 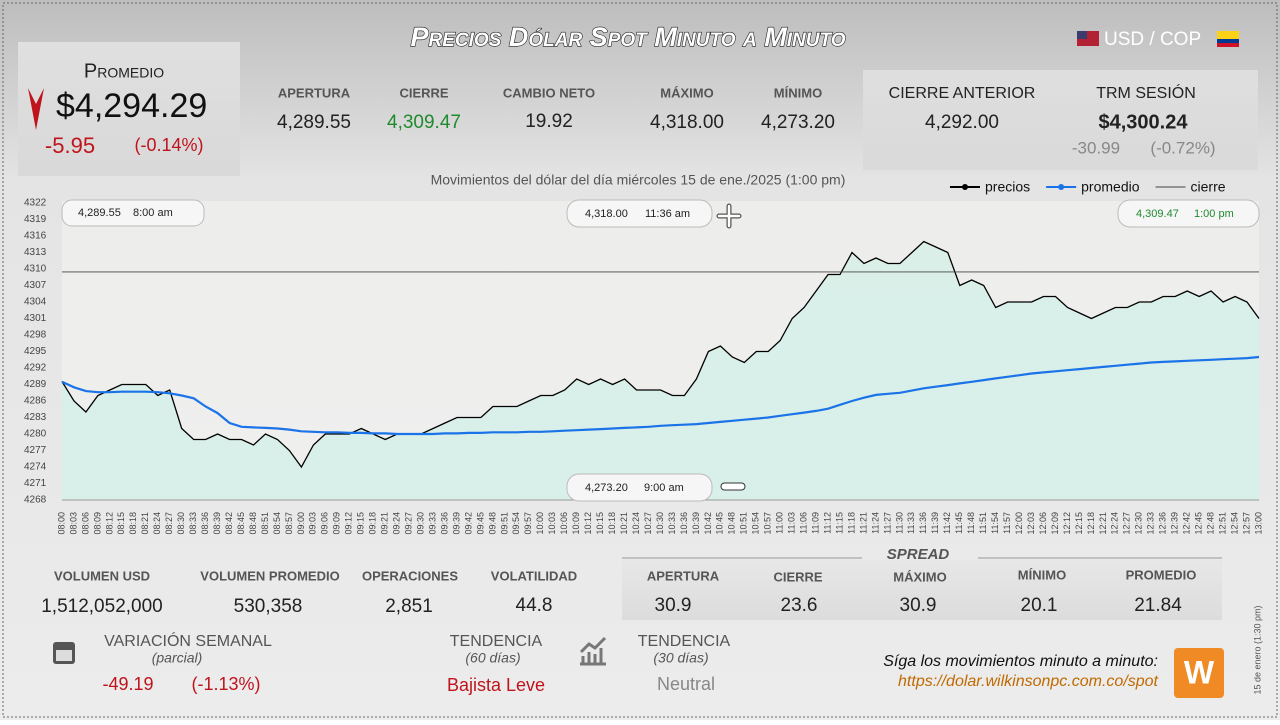 I want to click on x-tick-label: 09:30, so click(x=420, y=523).